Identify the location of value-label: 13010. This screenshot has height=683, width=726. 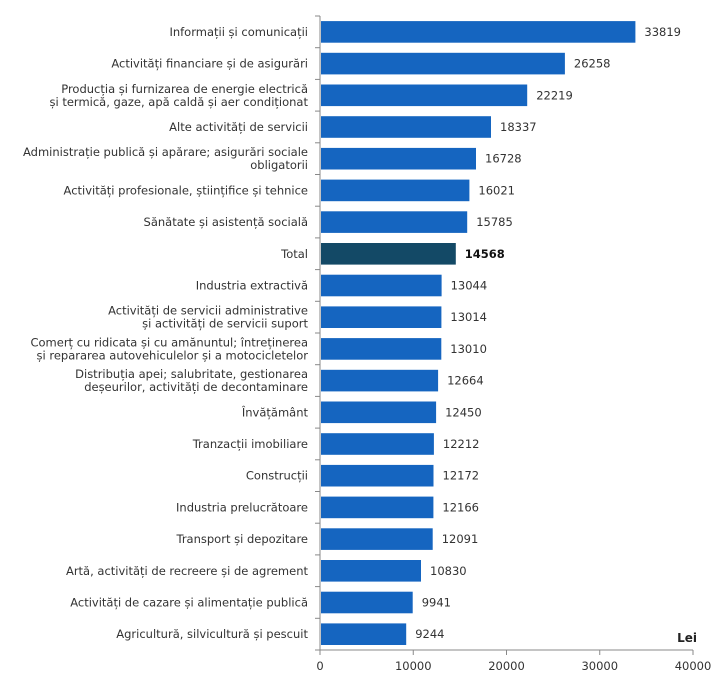
(468, 349).